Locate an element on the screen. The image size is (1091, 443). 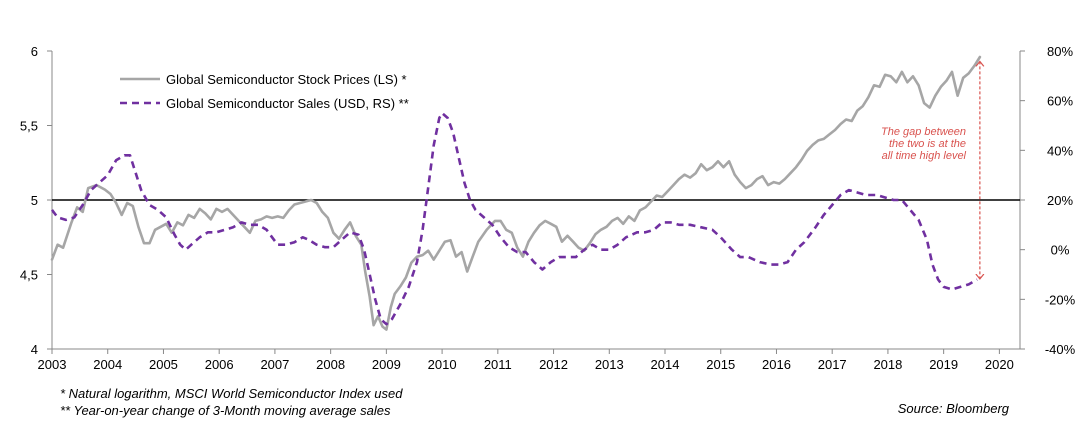
x-tick-label: 2015 is located at coordinates (720, 364).